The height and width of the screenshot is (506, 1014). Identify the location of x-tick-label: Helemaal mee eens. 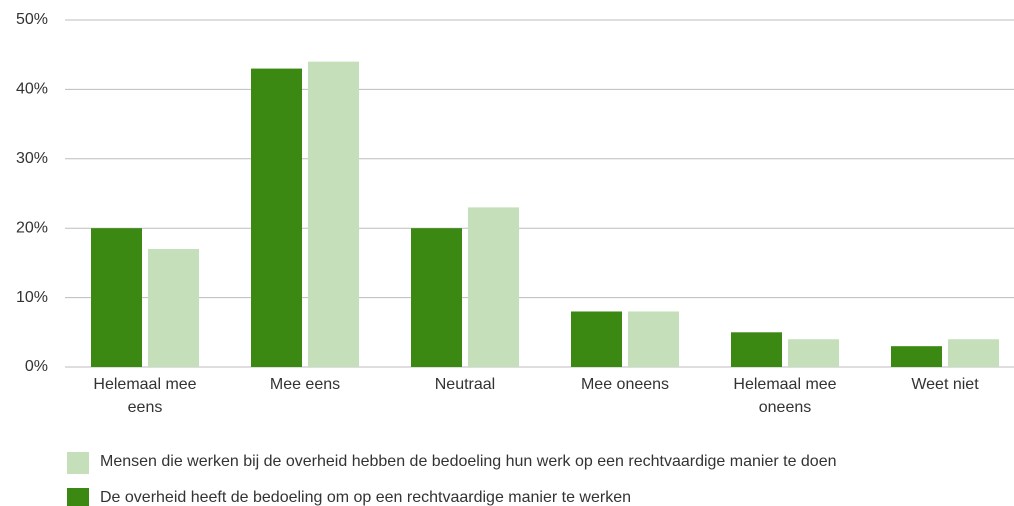
(145, 396).